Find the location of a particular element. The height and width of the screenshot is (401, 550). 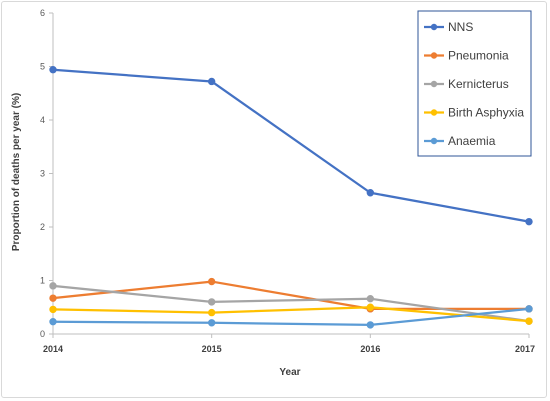

series-pneumonia is located at coordinates (291, 295).